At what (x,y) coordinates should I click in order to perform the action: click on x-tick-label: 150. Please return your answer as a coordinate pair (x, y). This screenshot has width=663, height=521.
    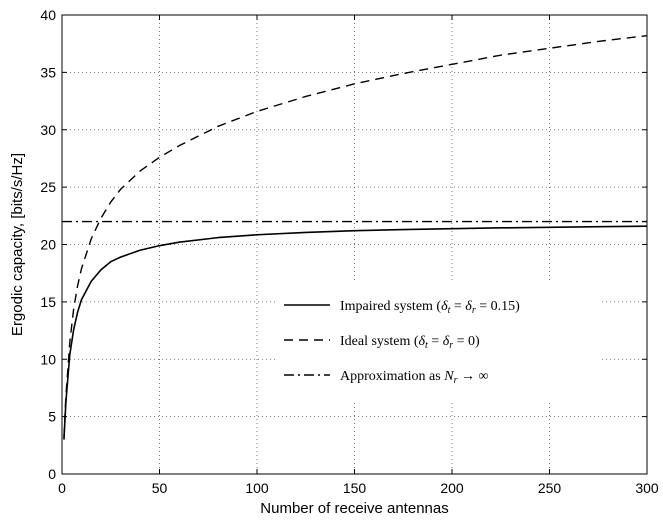
    Looking at the image, I should click on (355, 488).